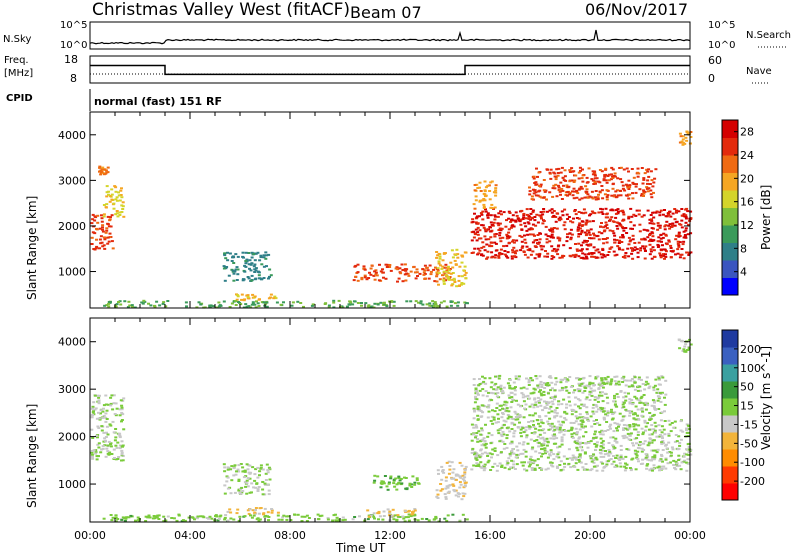 Image resolution: width=800 pixels, height=554 pixels. What do you see at coordinates (730, 415) in the screenshot?
I see `colorbar-frame` at bounding box center [730, 415].